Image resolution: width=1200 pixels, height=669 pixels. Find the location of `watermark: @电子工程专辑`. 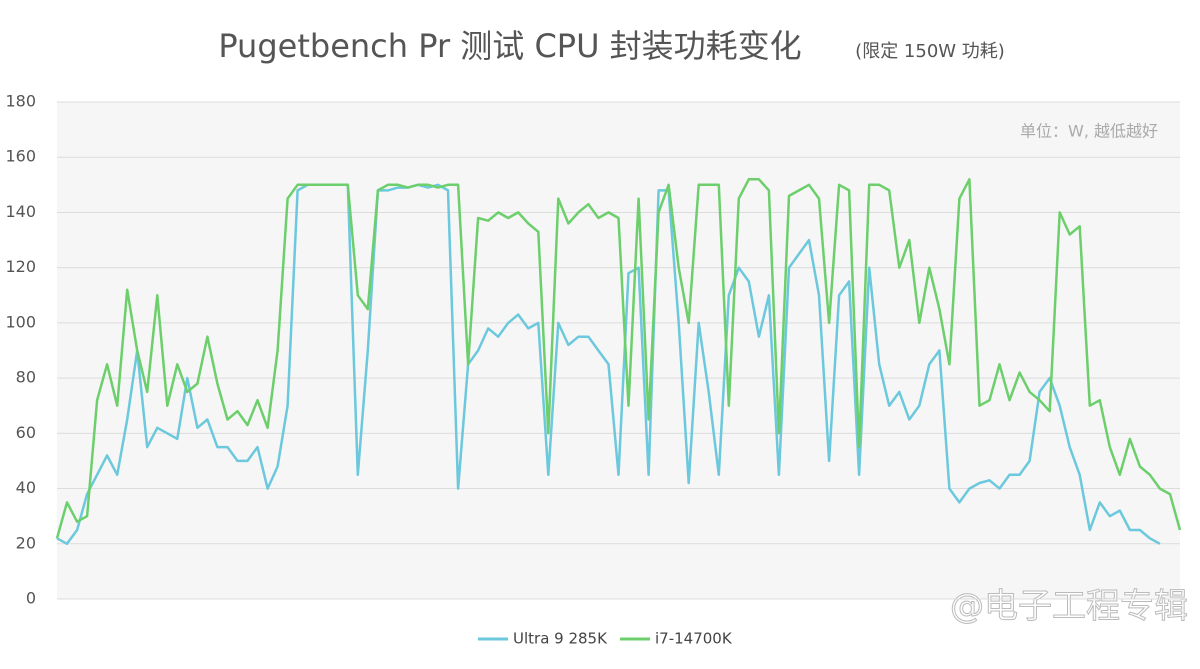

watermark: @电子工程专辑 is located at coordinates (1069, 607).